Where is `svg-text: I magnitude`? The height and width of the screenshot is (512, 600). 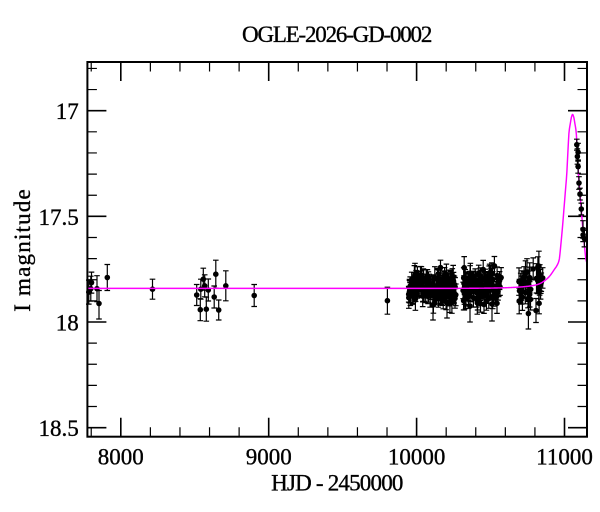
svg-text: I magnitude is located at coordinates (22, 250).